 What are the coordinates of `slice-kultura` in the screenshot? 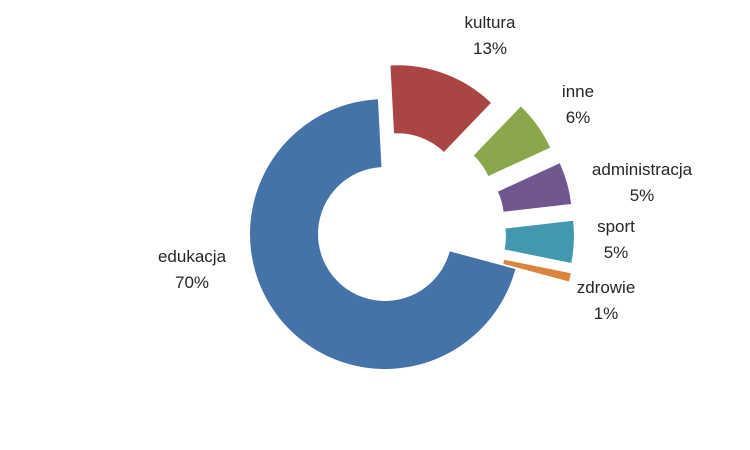 It's located at (440, 108).